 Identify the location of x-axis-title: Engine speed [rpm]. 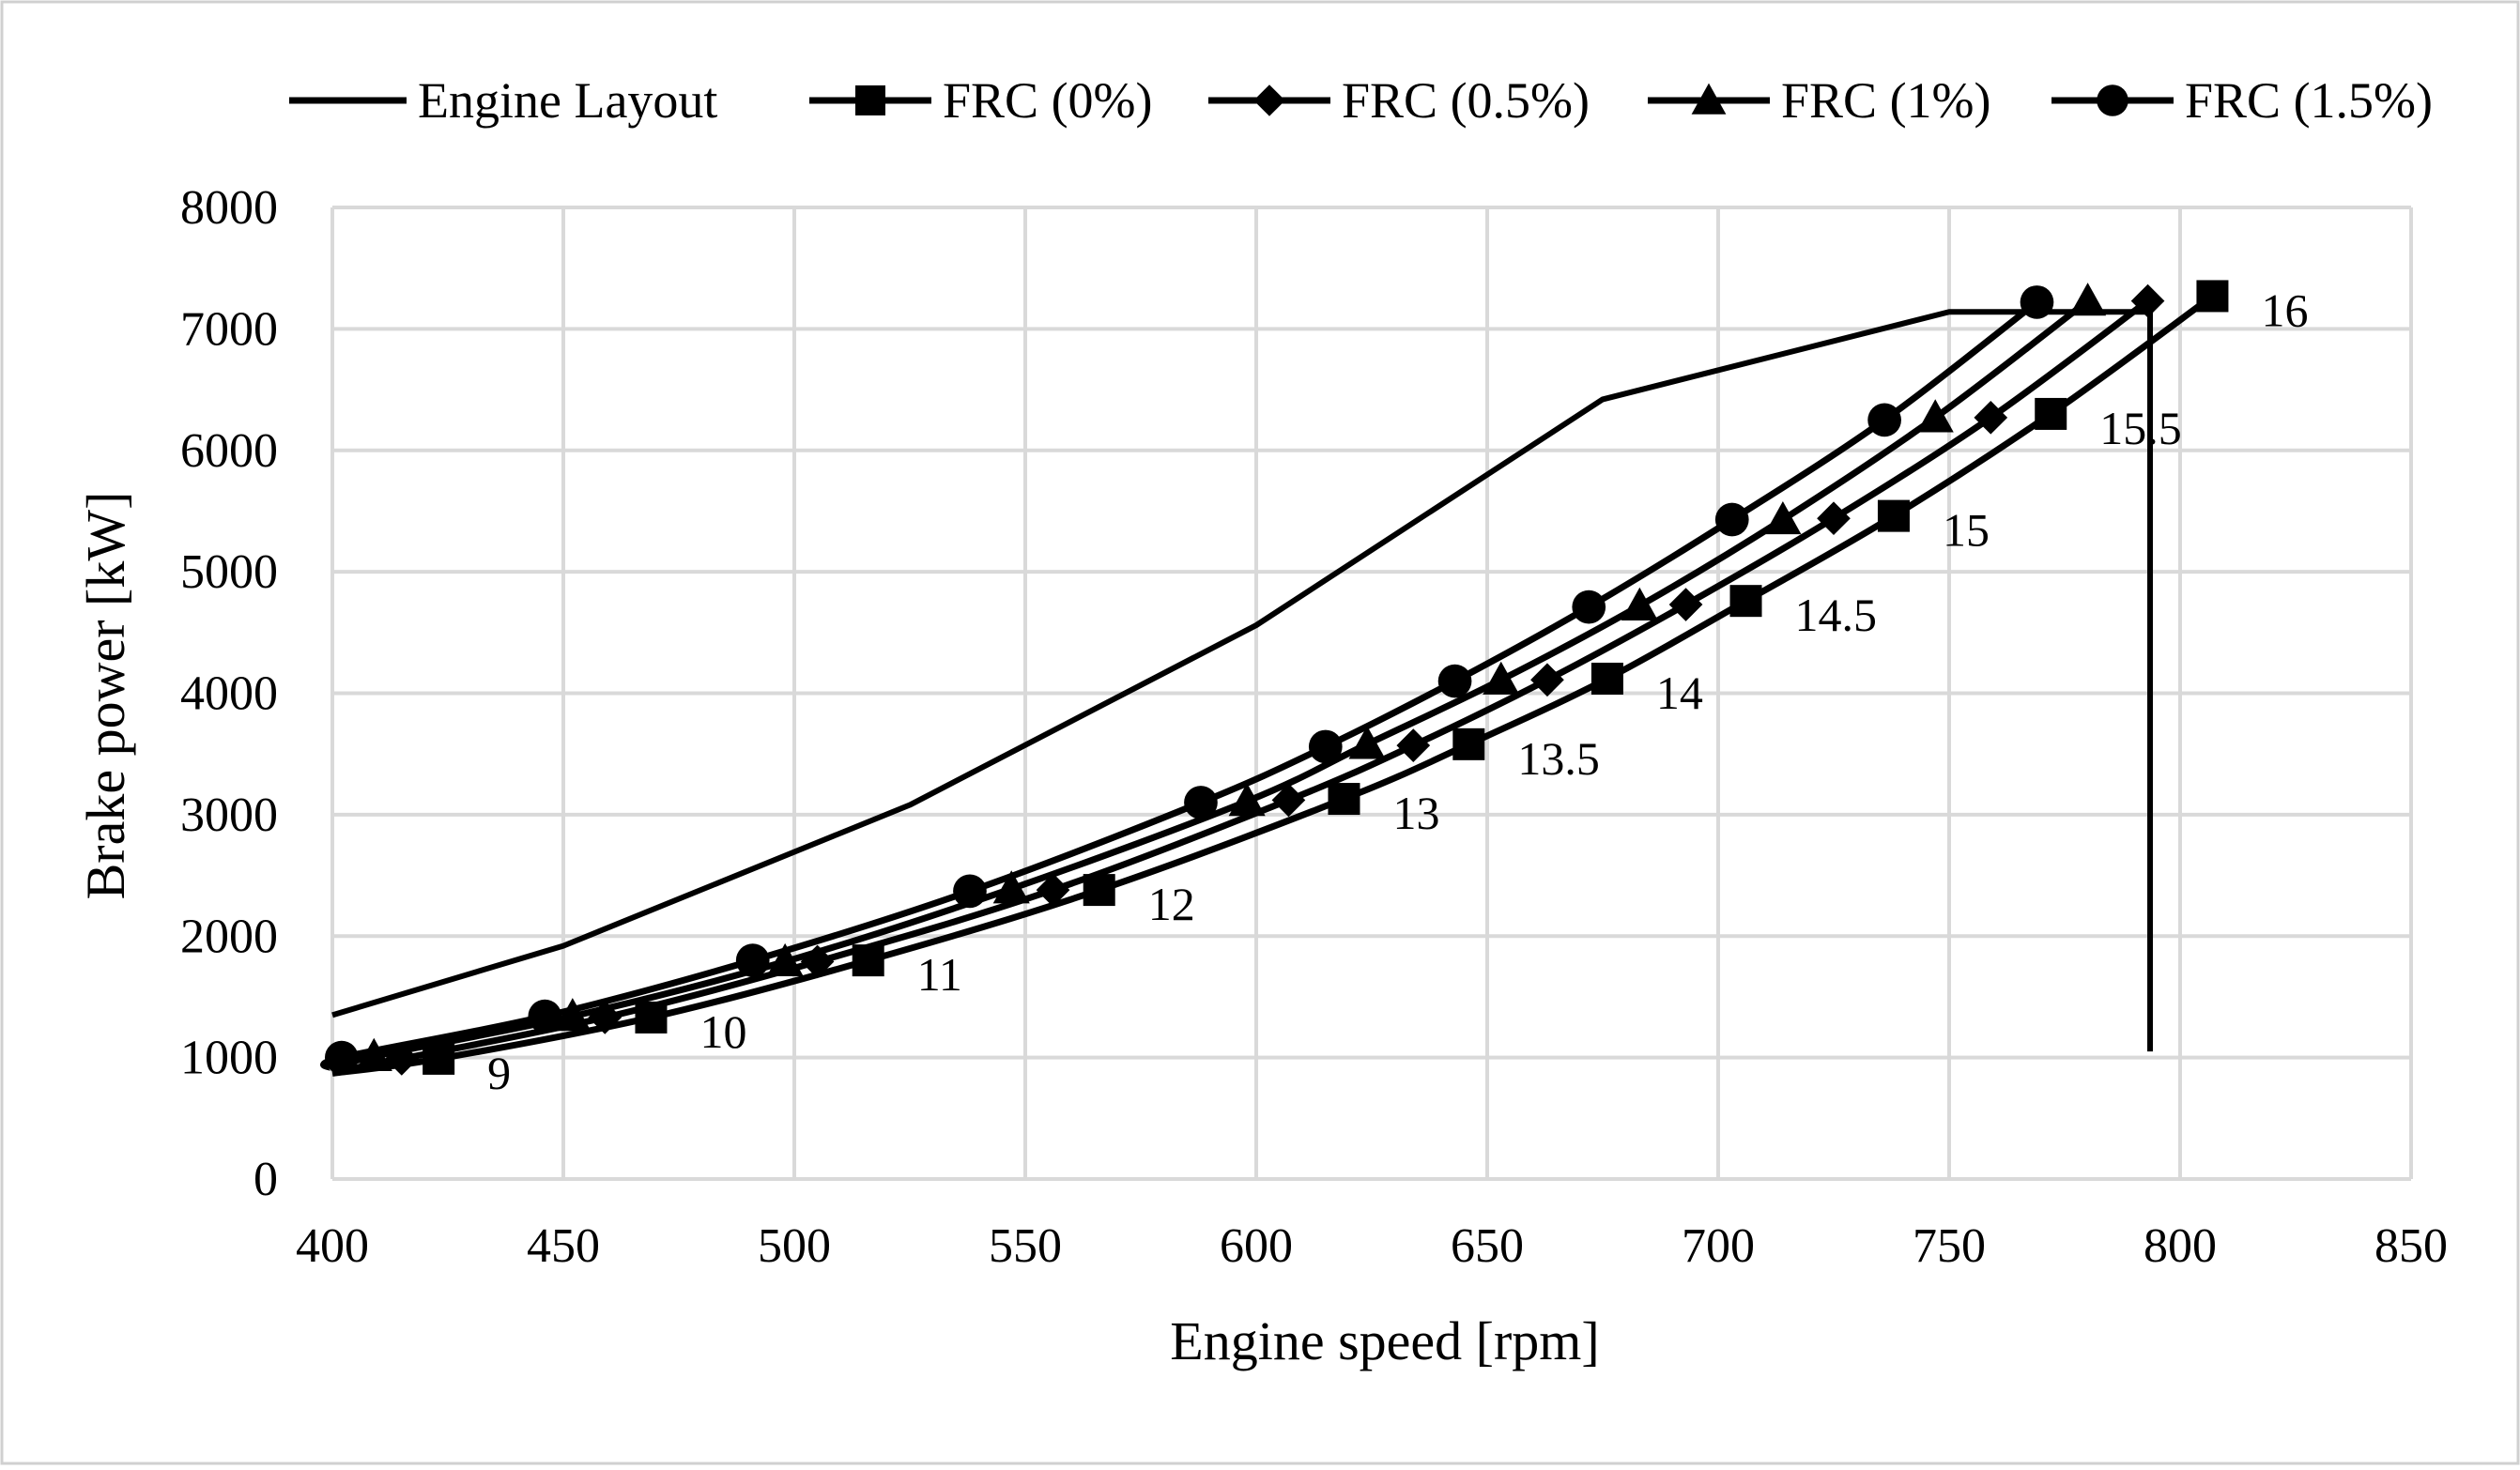
(1384, 1340).